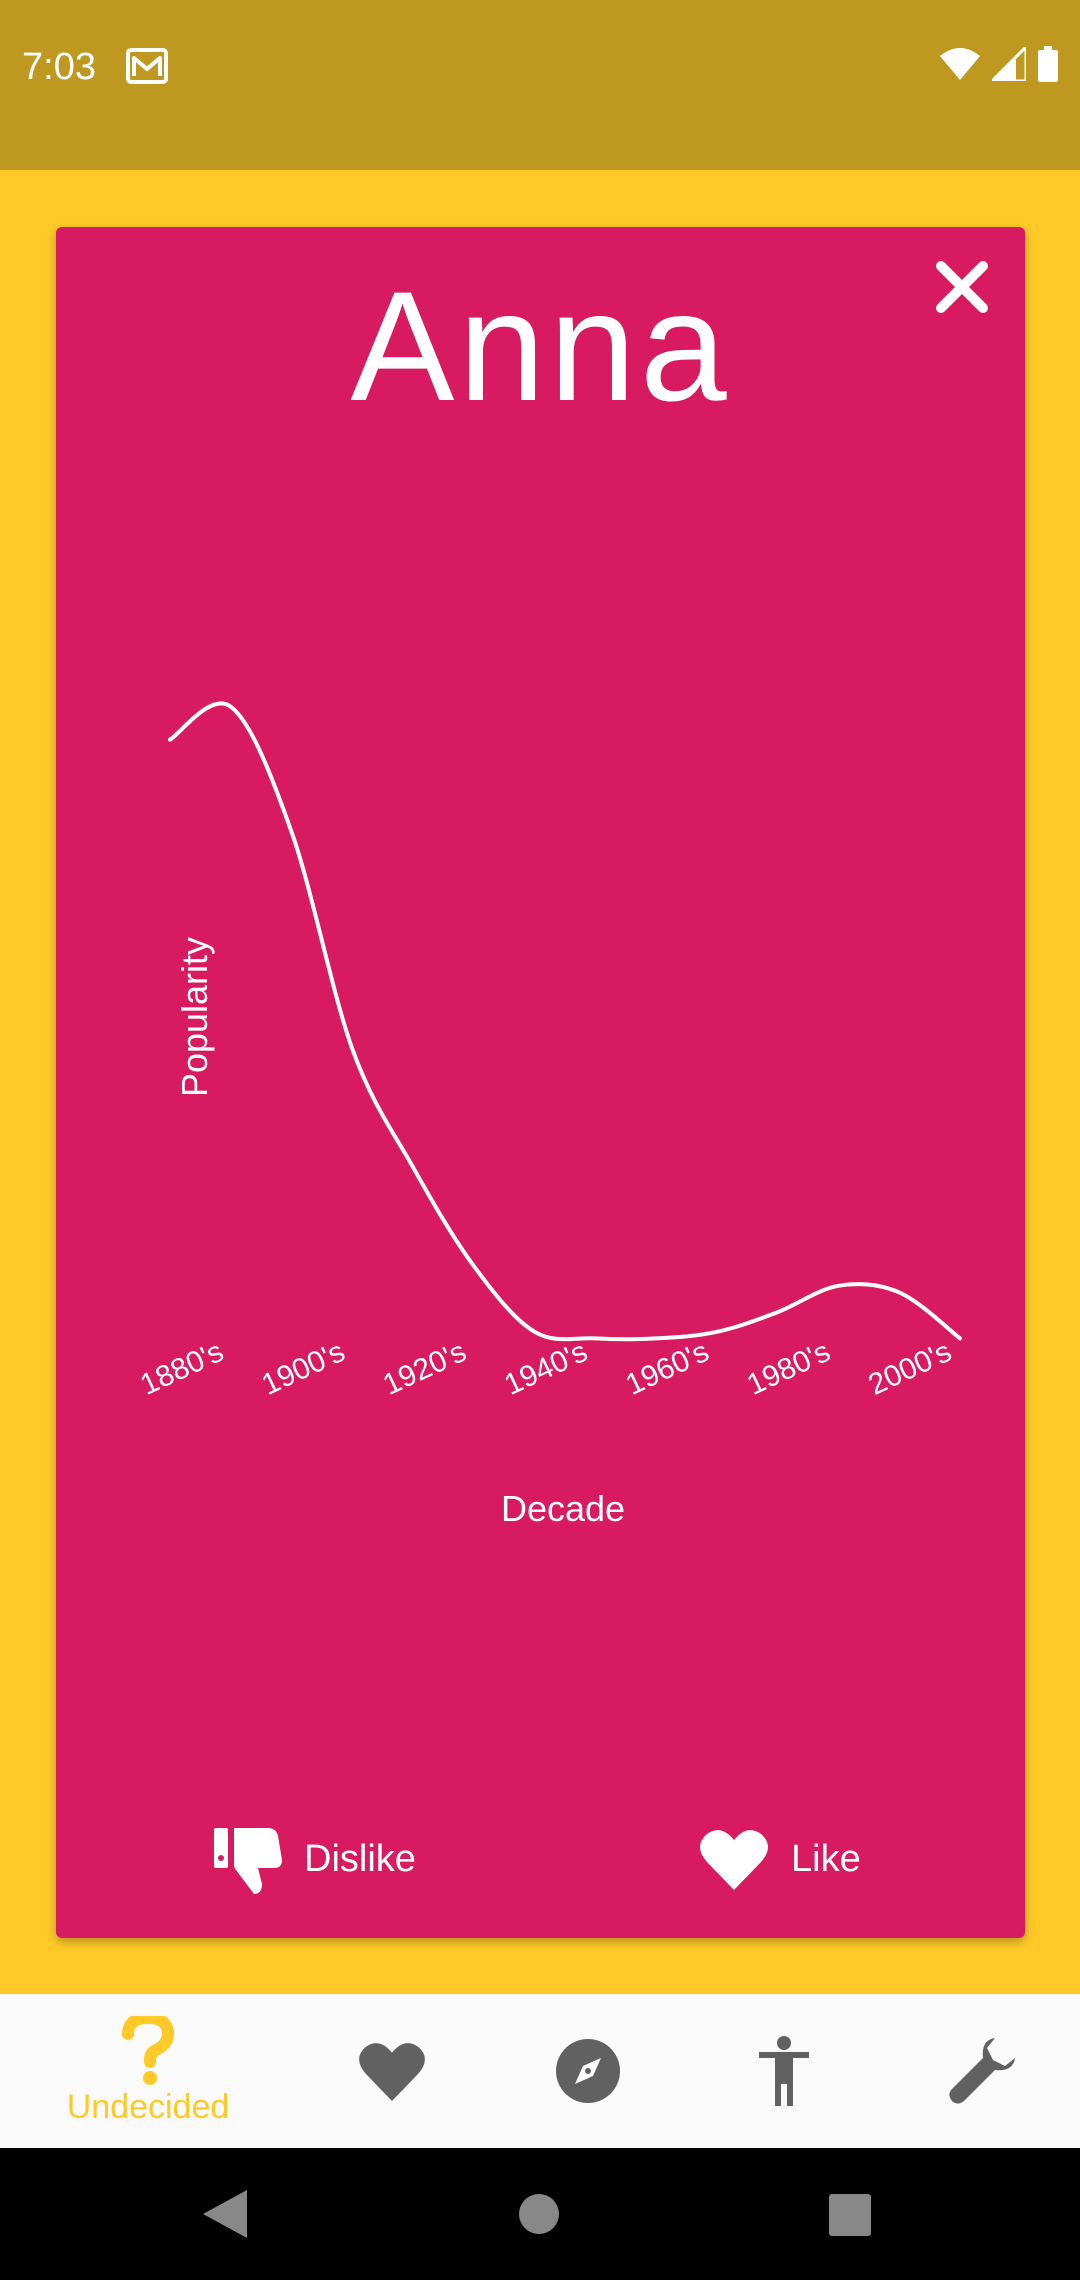 This screenshot has width=1080, height=2280. What do you see at coordinates (194, 1017) in the screenshot?
I see `y-axis-label: Popularity` at bounding box center [194, 1017].